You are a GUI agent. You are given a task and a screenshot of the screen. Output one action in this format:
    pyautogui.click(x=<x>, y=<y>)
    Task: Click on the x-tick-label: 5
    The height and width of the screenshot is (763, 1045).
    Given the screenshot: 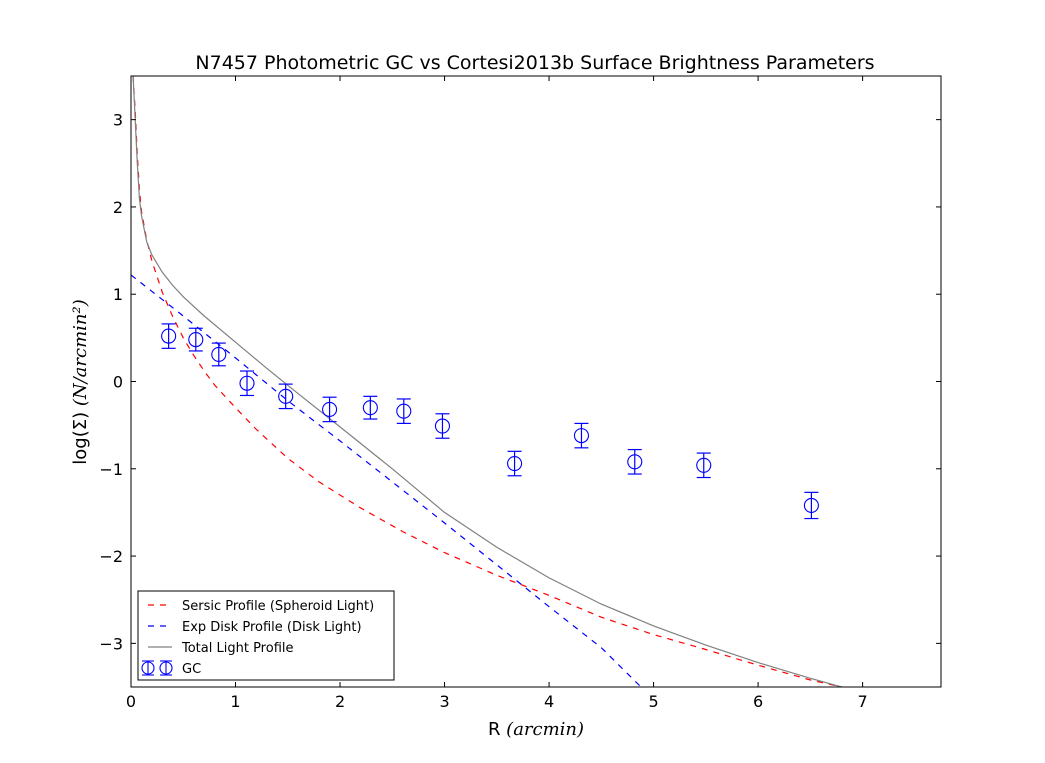 What is the action you would take?
    pyautogui.click(x=653, y=701)
    